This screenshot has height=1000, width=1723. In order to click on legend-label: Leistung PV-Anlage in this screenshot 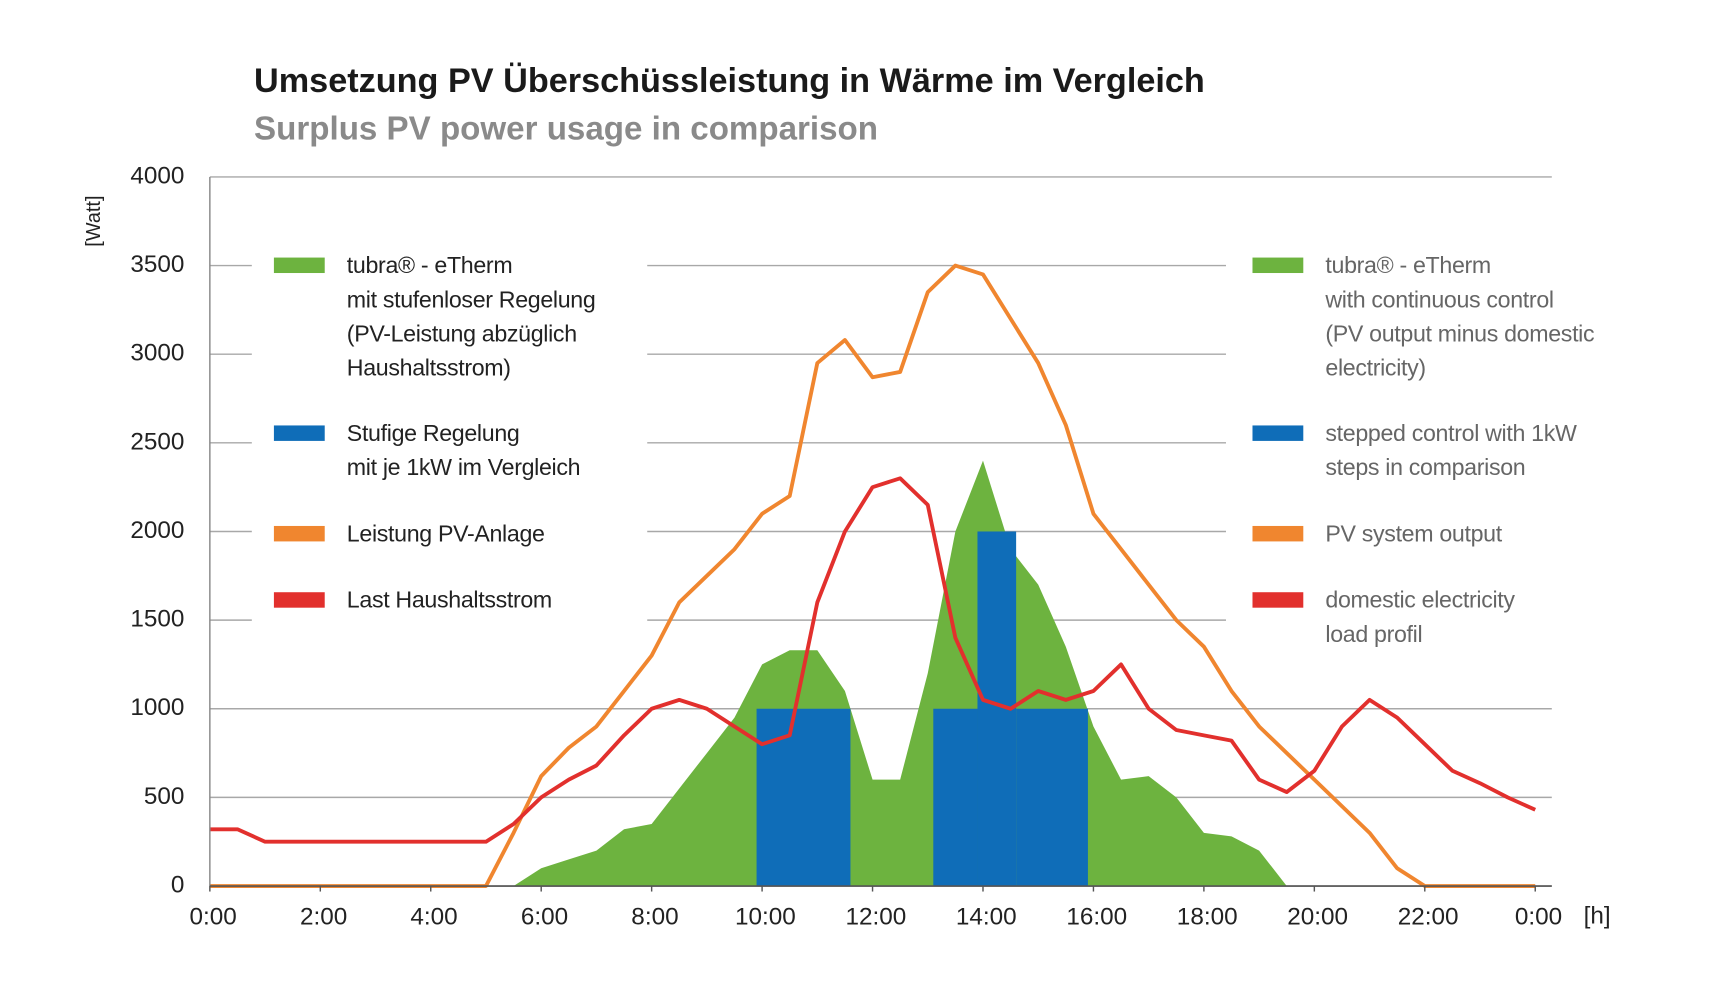, I will do `click(445, 534)`.